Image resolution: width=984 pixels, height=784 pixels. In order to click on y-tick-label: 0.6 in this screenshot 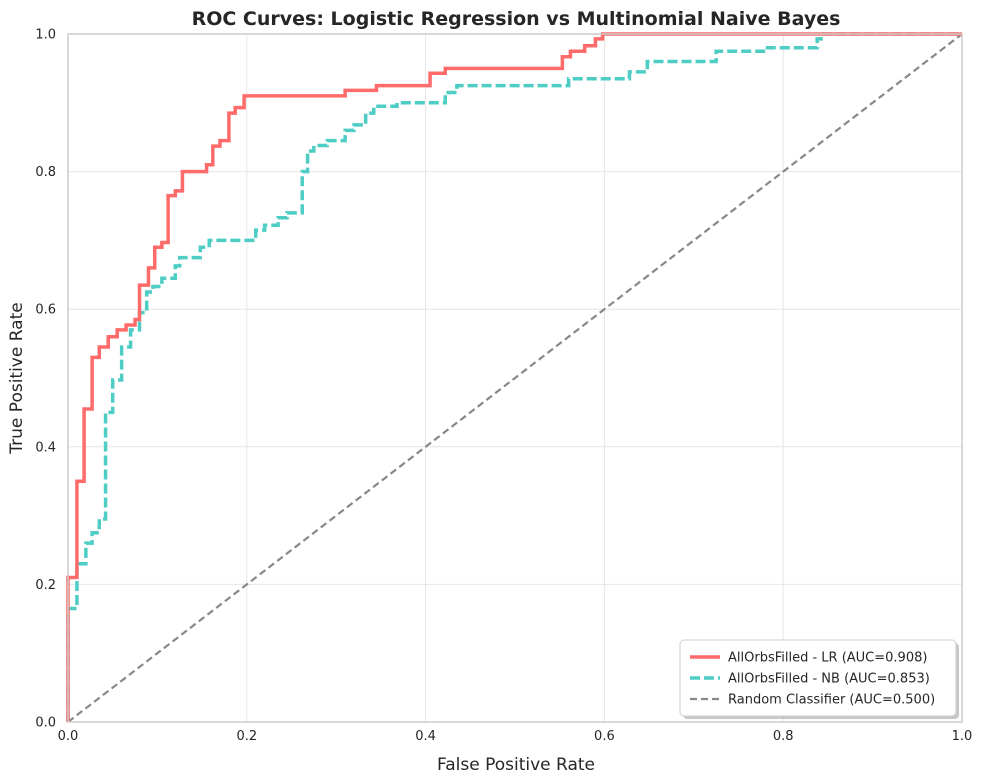, I will do `click(45, 310)`.